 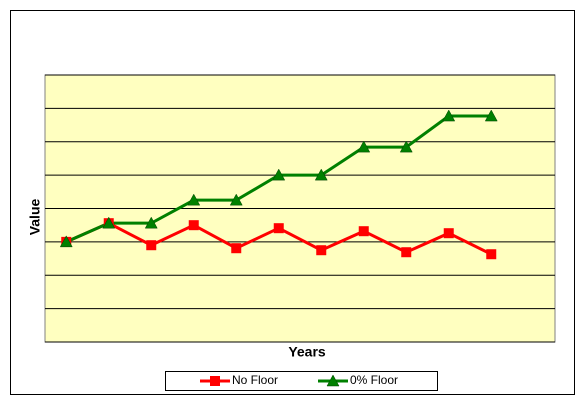 I want to click on x-axis-title: Years, so click(x=307, y=352).